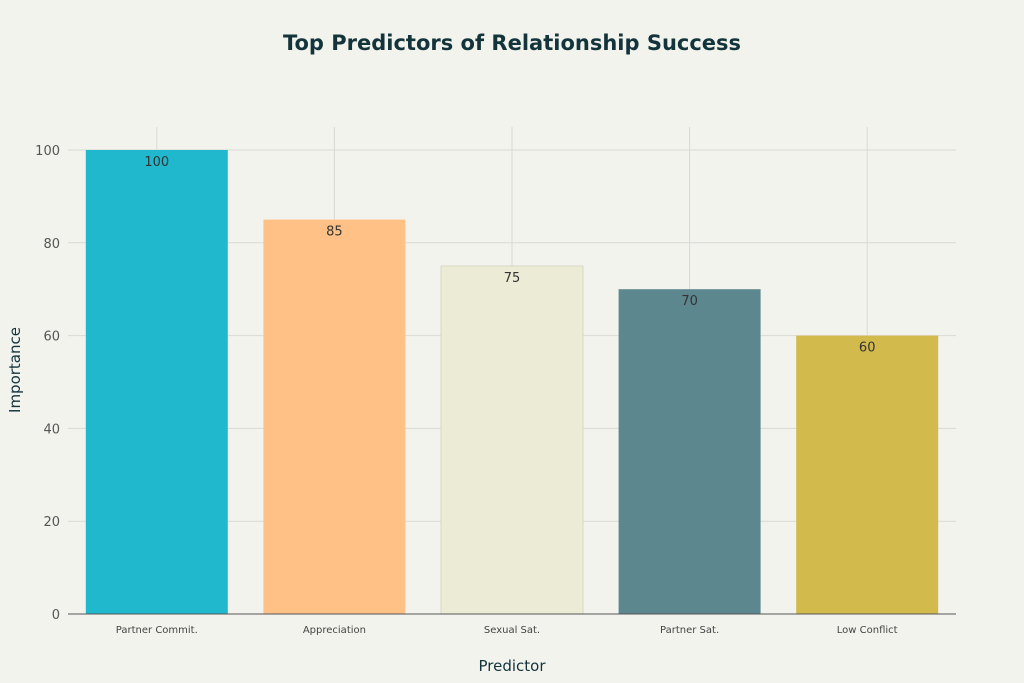 Image resolution: width=1024 pixels, height=683 pixels. What do you see at coordinates (512, 278) in the screenshot?
I see `data-label: 75` at bounding box center [512, 278].